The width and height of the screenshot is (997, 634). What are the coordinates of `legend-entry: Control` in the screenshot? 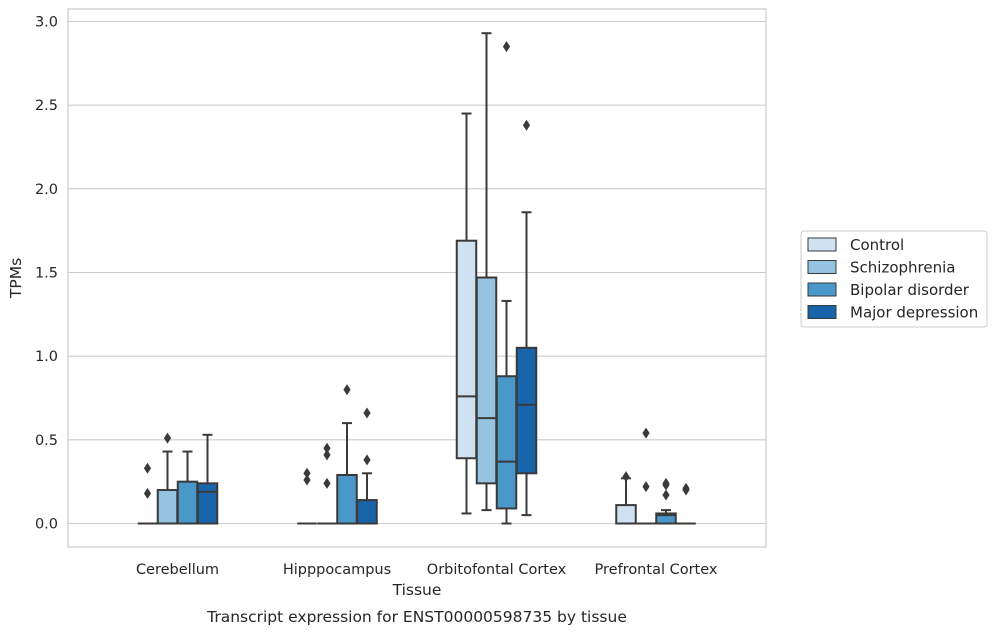 It's located at (855, 245).